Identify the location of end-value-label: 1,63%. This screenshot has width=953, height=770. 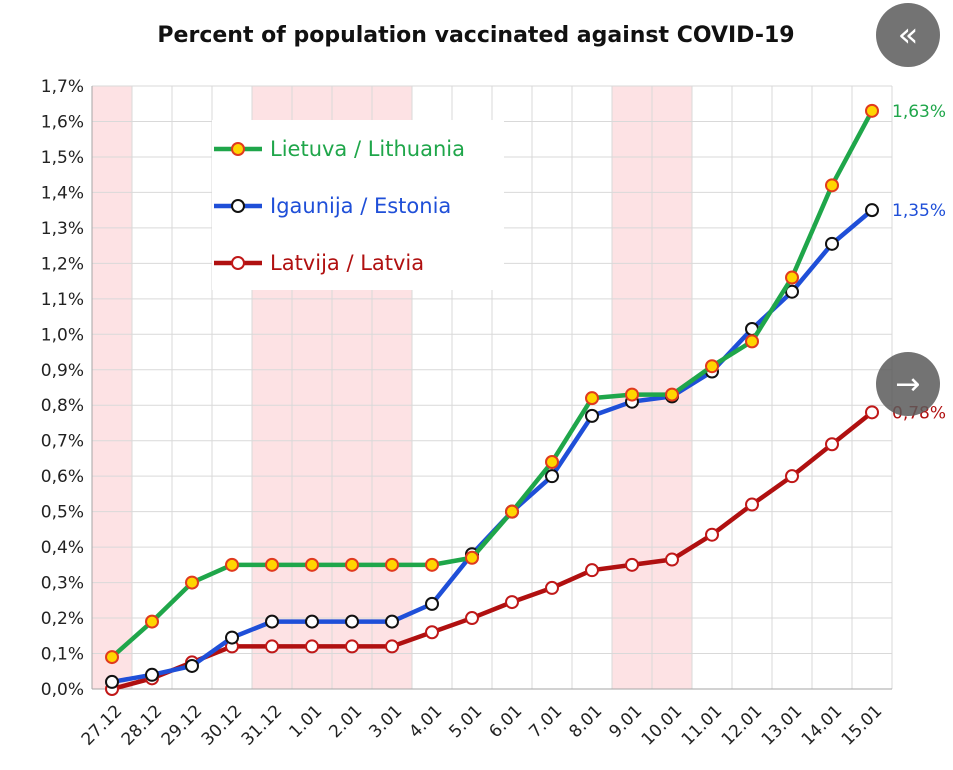
(919, 112).